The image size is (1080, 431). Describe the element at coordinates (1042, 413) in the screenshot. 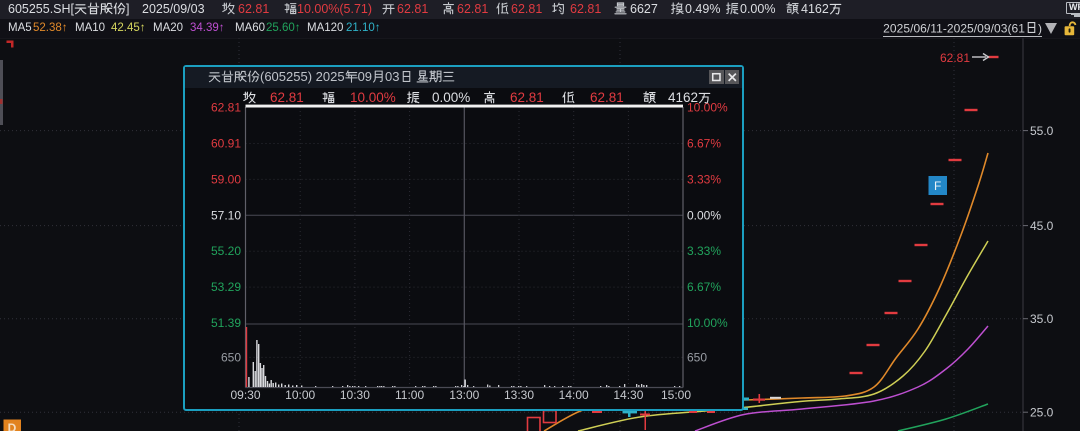

I see `svg-text: 25.0` at that location.